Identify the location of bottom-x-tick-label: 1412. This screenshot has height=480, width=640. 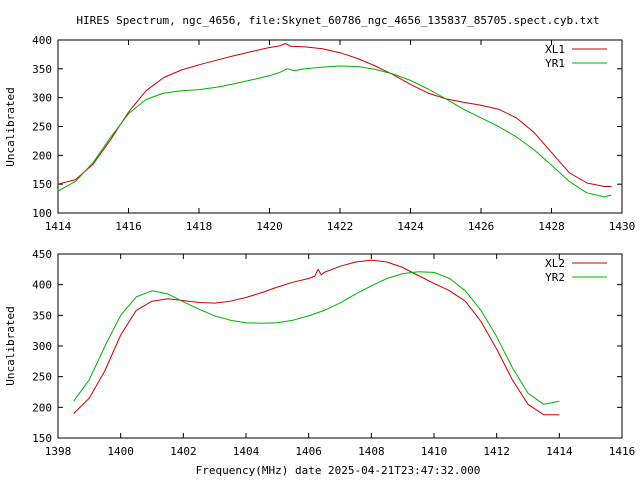
(496, 451).